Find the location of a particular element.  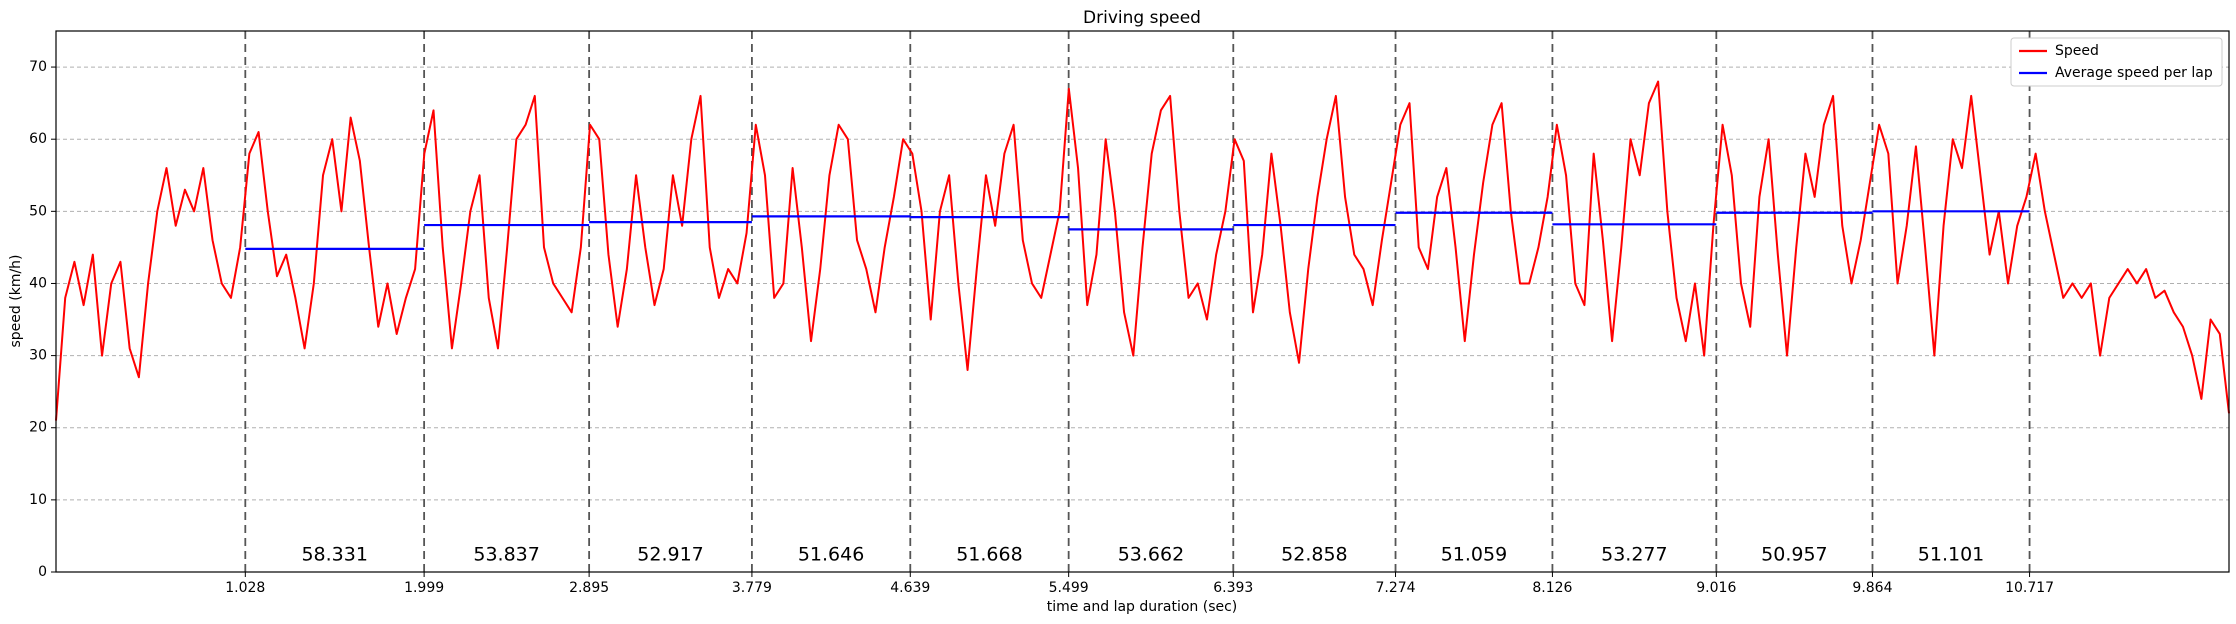

lap-duration: 58.331 is located at coordinates (334, 555).